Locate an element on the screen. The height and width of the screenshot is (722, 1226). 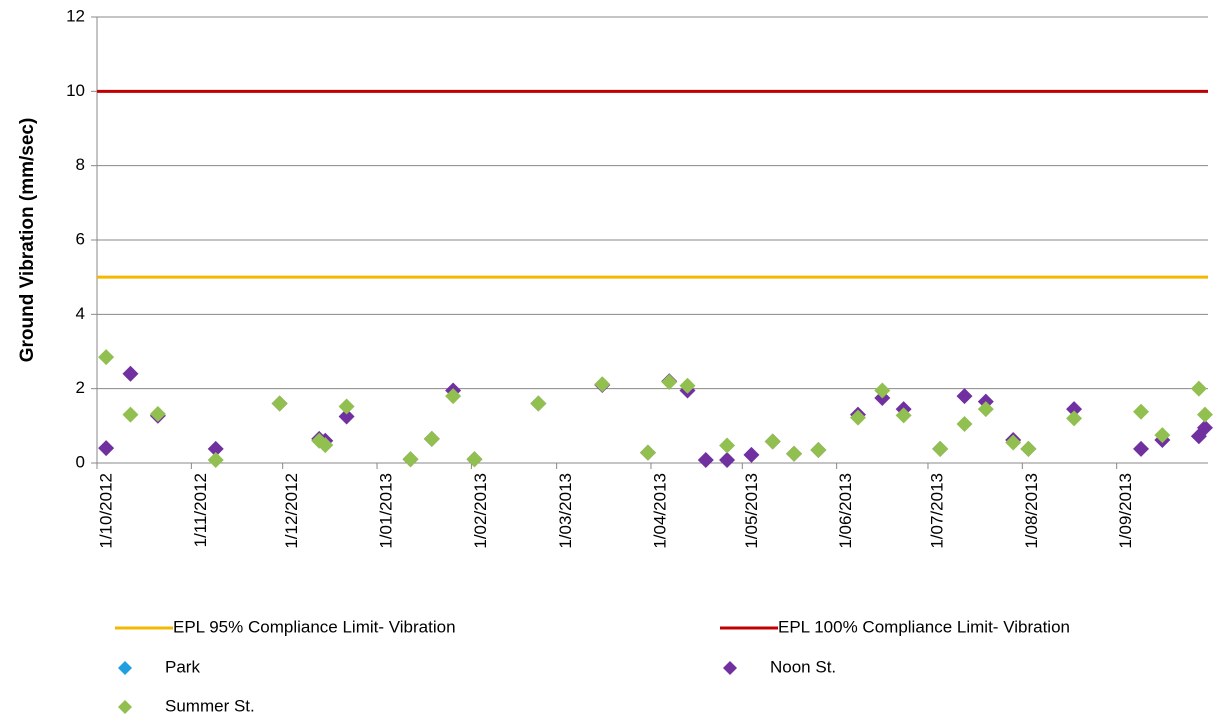
y-tick-label: 10 is located at coordinates (75, 90).